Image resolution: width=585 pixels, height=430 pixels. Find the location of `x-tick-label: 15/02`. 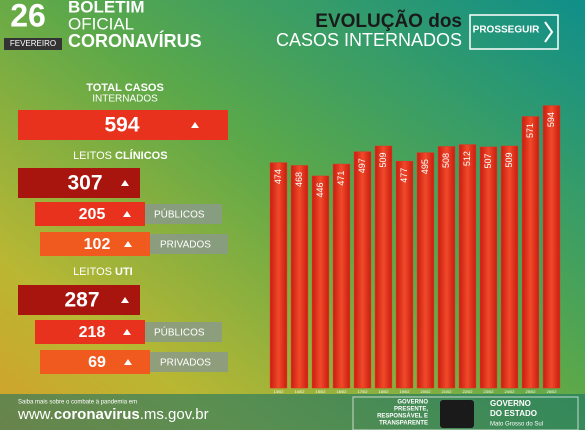

x-tick-label: 15/02 is located at coordinates (320, 391).